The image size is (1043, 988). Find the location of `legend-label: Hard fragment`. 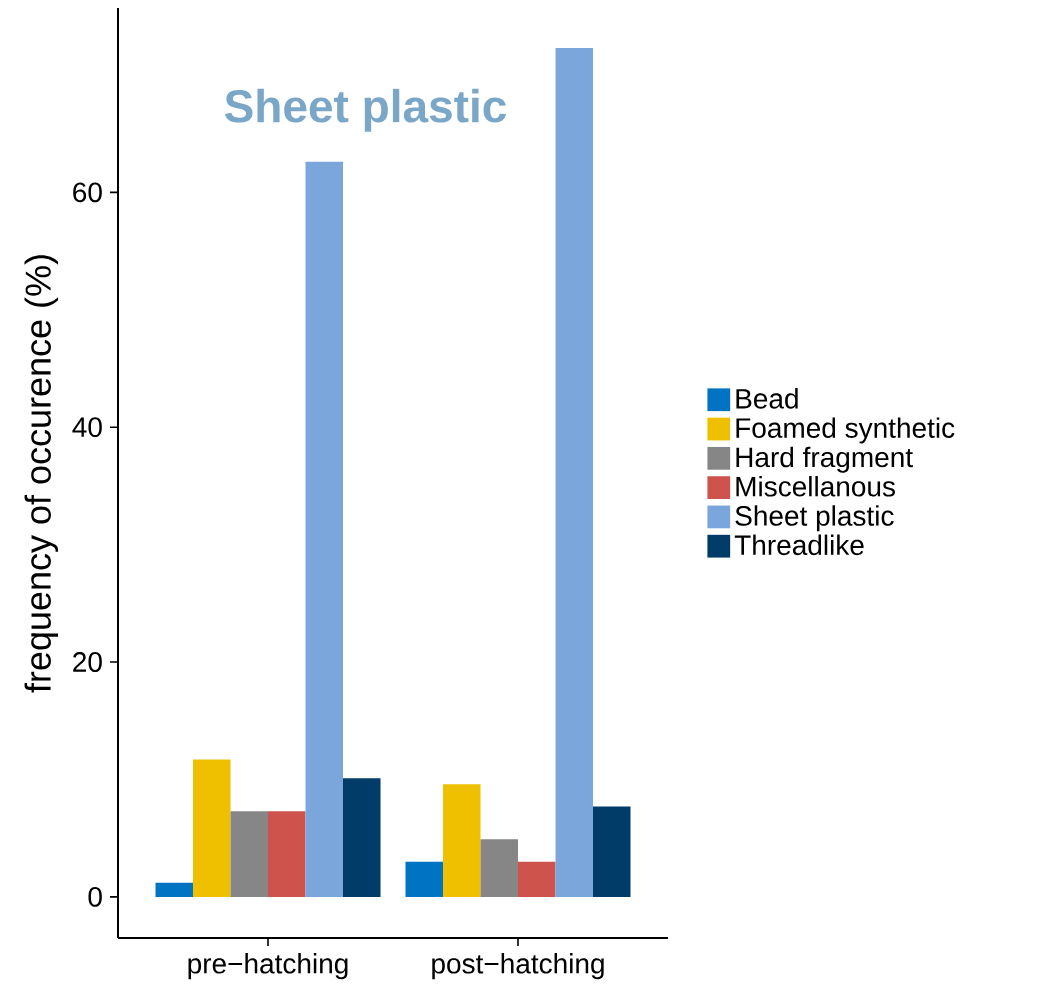

legend-label: Hard fragment is located at coordinates (824, 459).